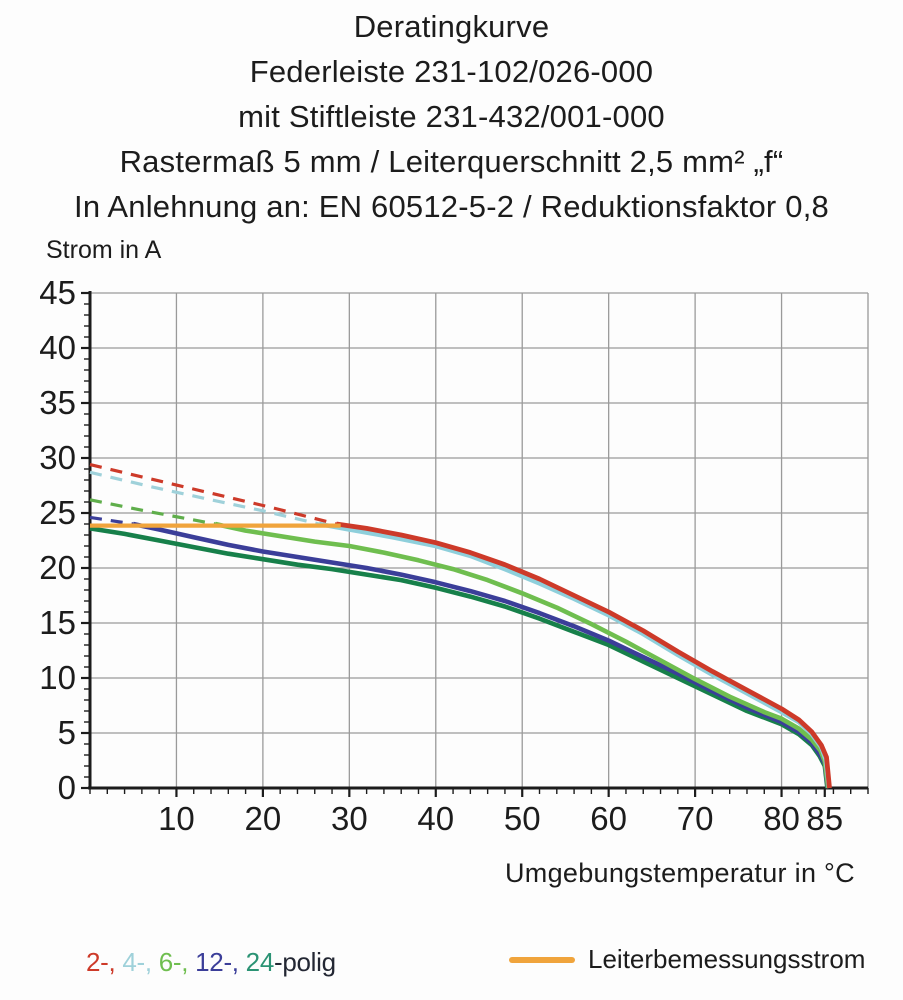 The height and width of the screenshot is (1000, 903). What do you see at coordinates (608, 818) in the screenshot?
I see `x-tick-label-60: 60` at bounding box center [608, 818].